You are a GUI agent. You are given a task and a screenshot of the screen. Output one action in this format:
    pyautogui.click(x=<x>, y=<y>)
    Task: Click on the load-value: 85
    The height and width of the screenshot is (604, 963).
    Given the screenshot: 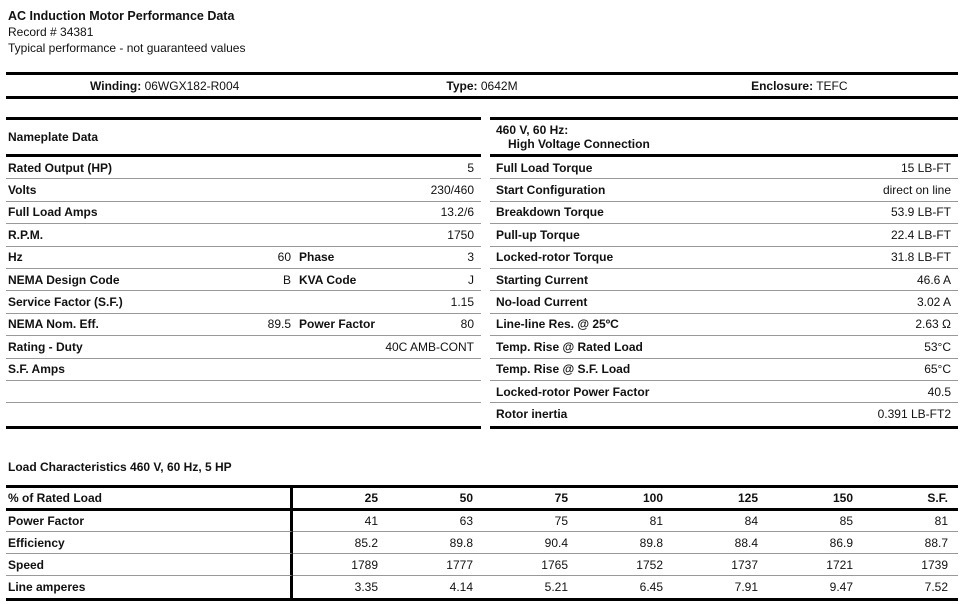 What is the action you would take?
    pyautogui.click(x=815, y=522)
    